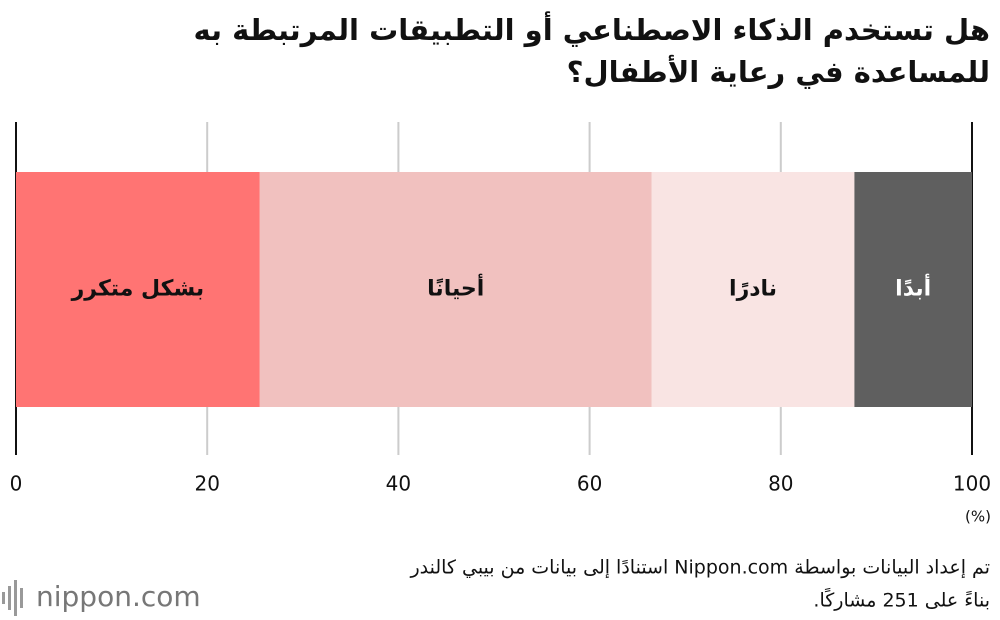 This screenshot has height=620, width=1000. I want to click on segment-label: بشكل متكرر, so click(137, 289).